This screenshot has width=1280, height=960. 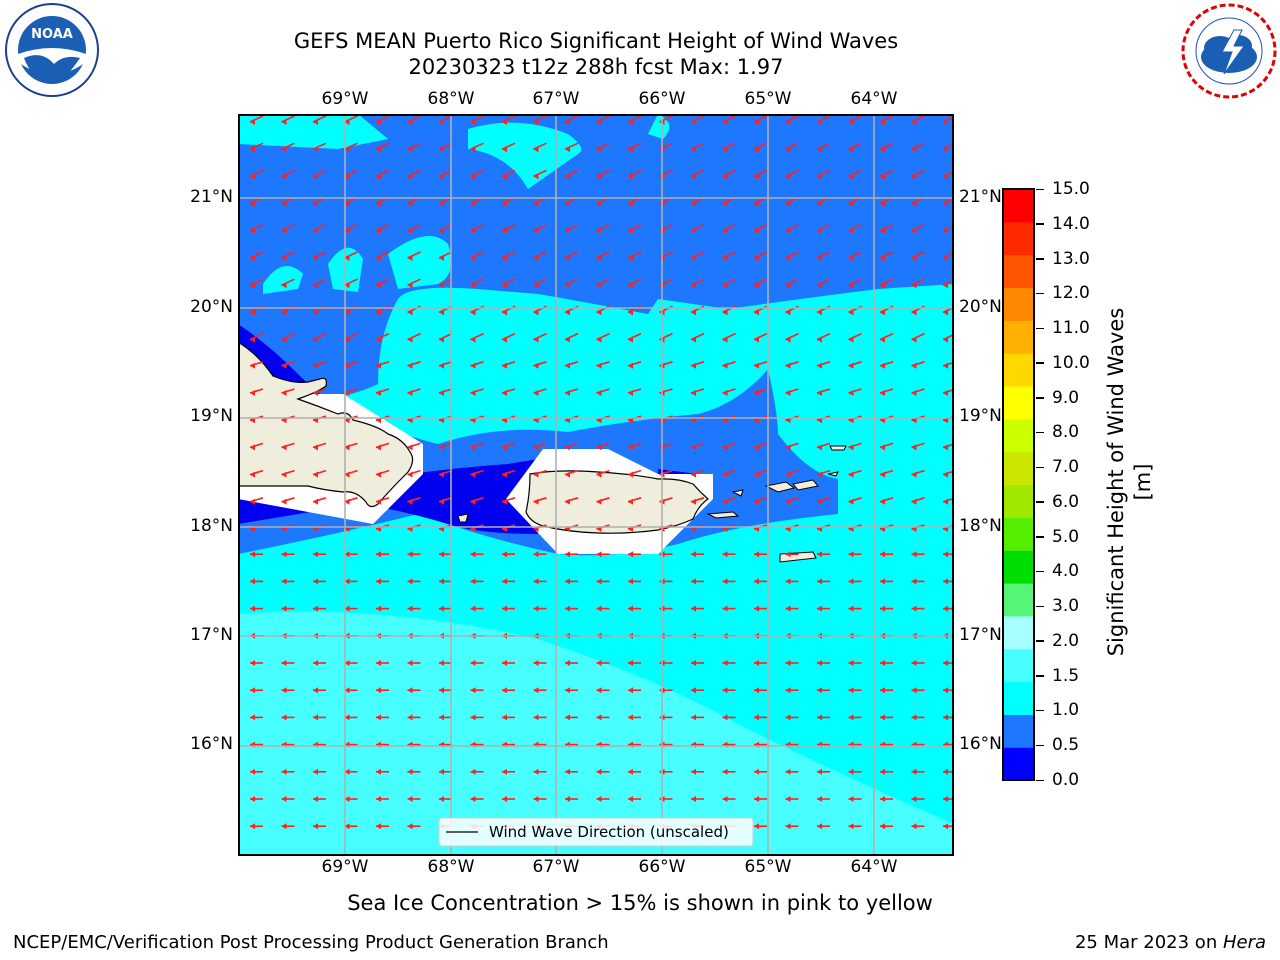 What do you see at coordinates (1170, 942) in the screenshot?
I see `footer-right: 25 Mar 2023 on Hera` at bounding box center [1170, 942].